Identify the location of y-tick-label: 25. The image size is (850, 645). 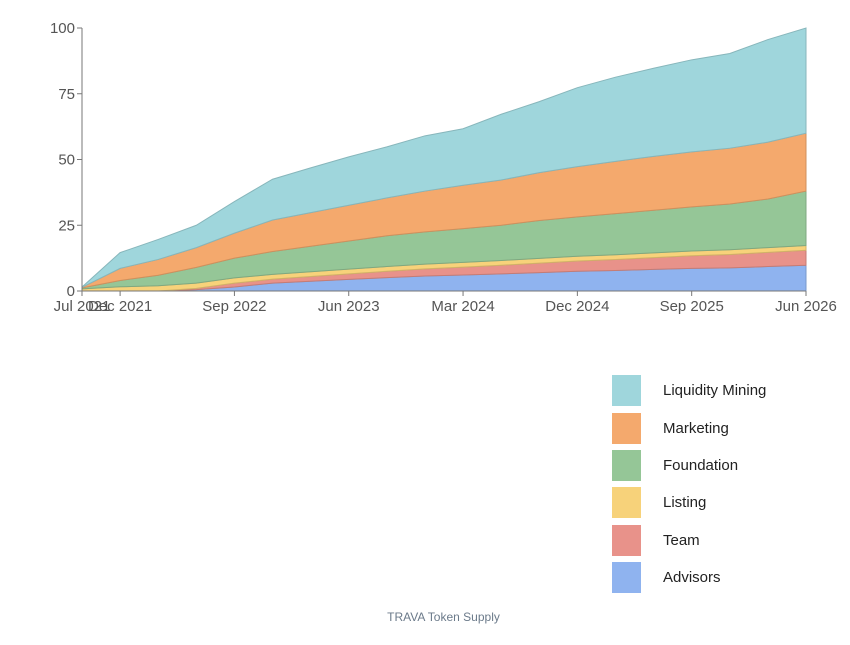
(66, 225).